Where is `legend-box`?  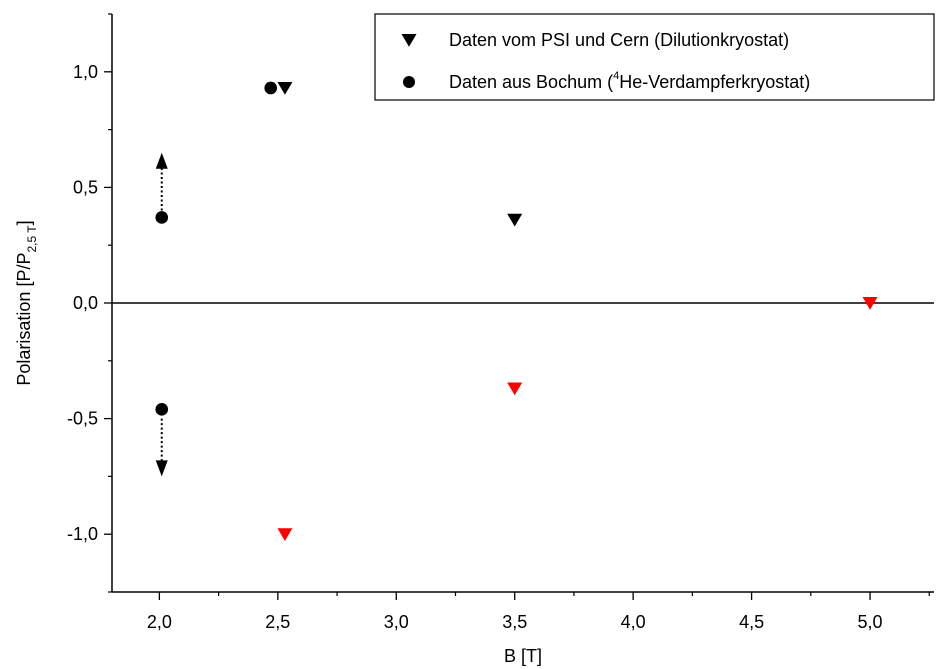 legend-box is located at coordinates (654, 57).